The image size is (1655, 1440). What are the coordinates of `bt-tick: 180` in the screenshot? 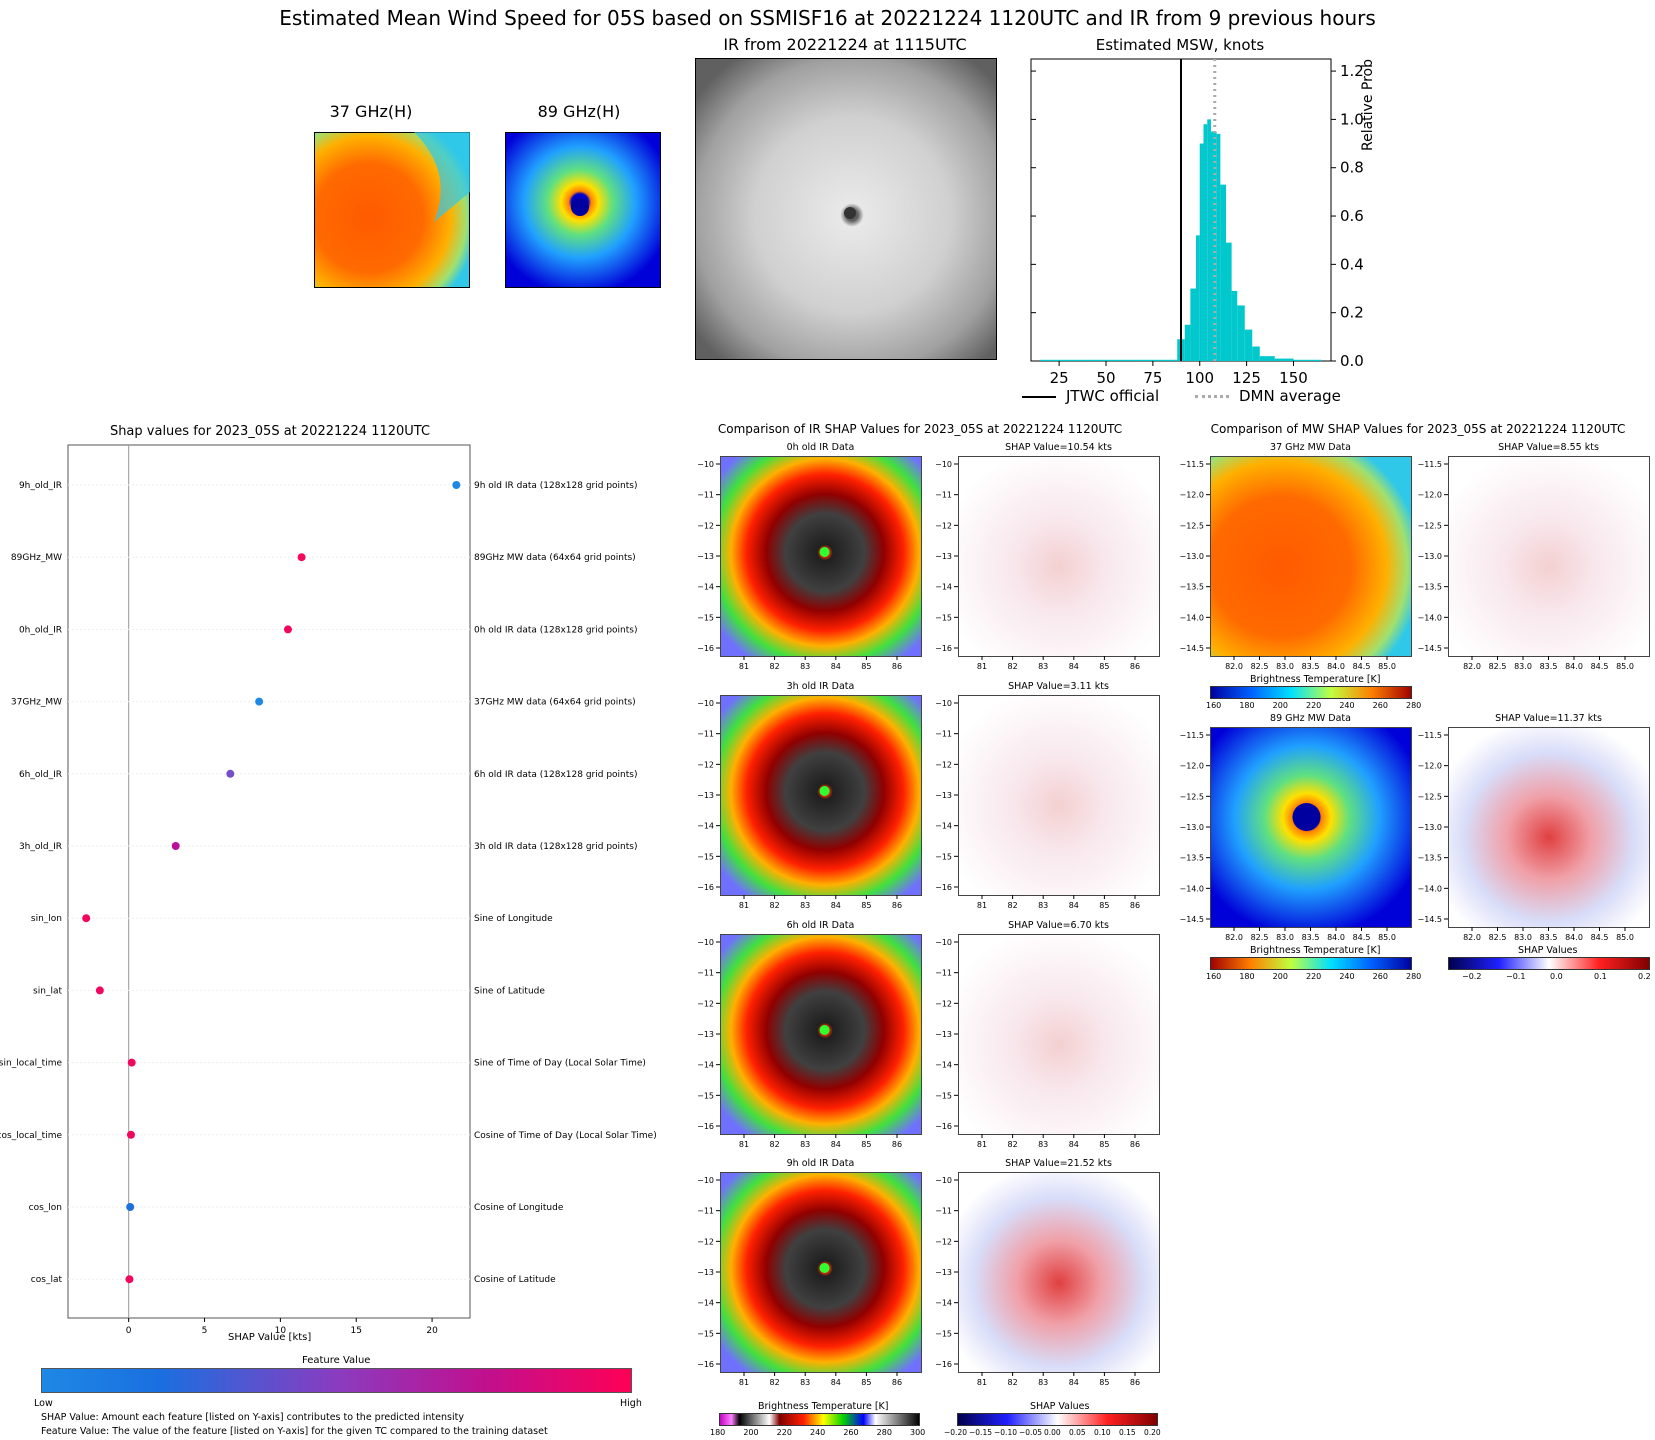 It's located at (718, 1432).